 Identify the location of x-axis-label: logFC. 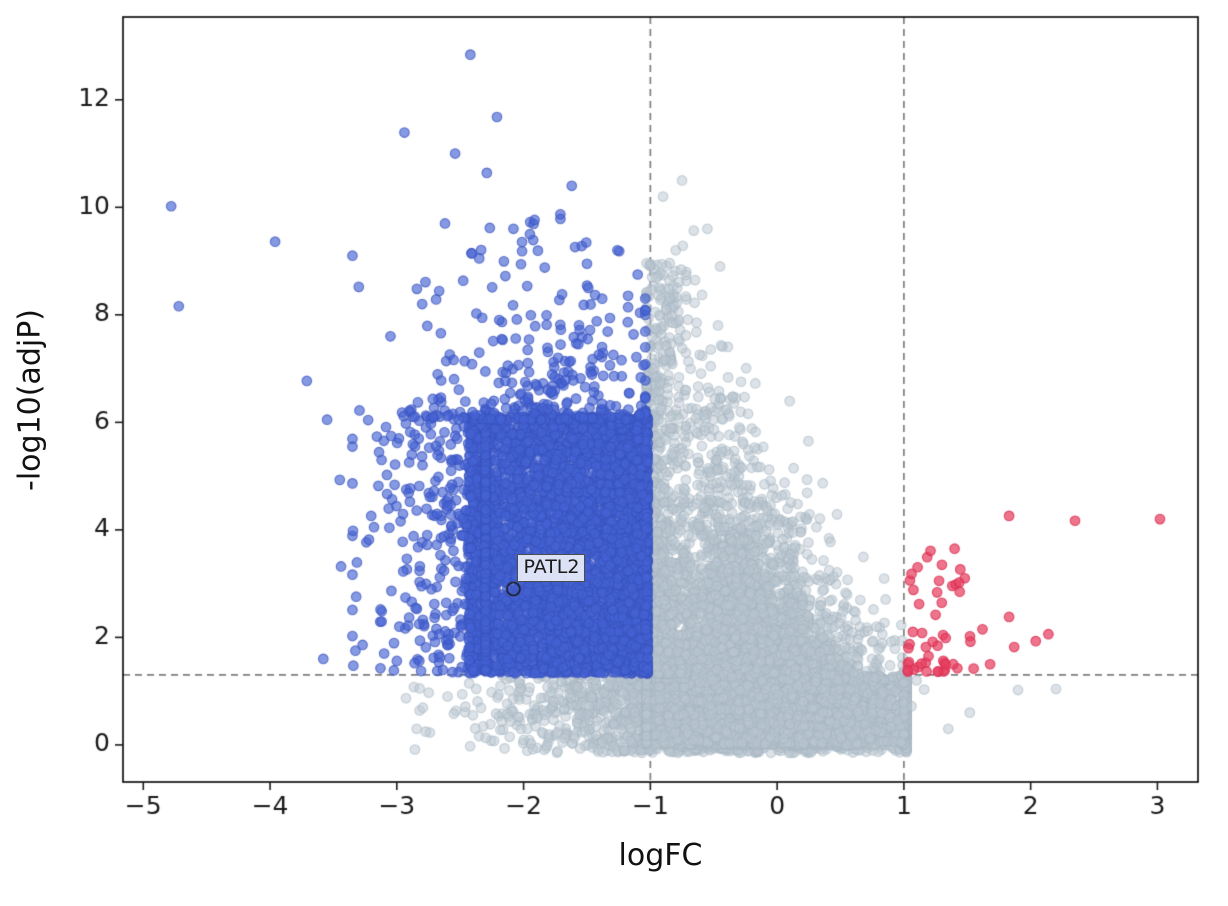
(660, 855).